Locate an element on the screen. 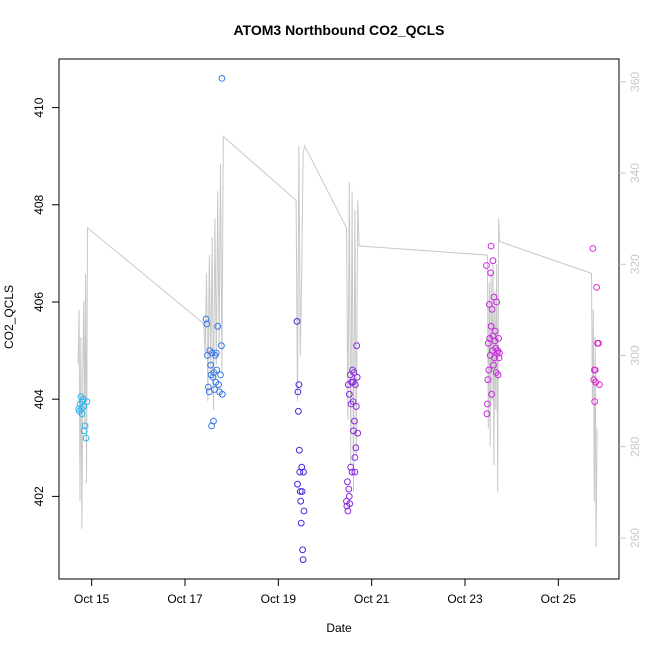 The width and height of the screenshot is (650, 650). chart-title: ATOM3 Northbound CO2_QCLS is located at coordinates (338, 30).